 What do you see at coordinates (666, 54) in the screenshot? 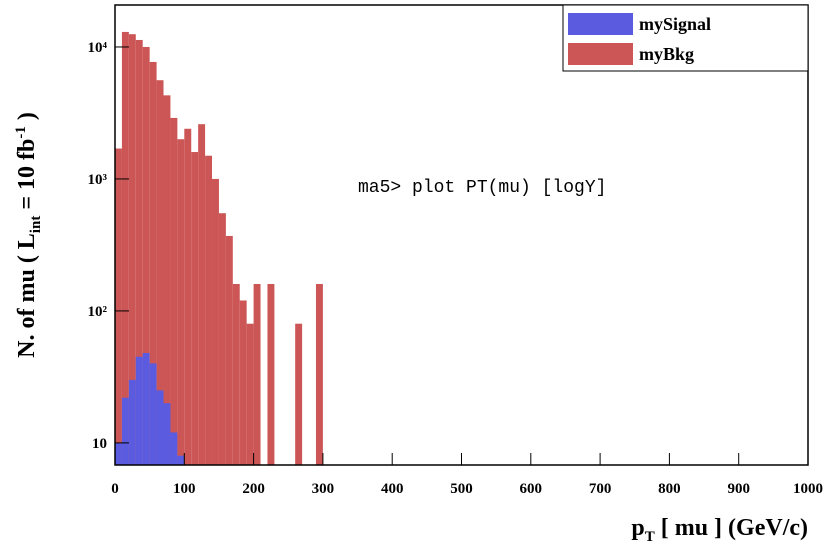
I see `legend-label: myBkg` at bounding box center [666, 54].